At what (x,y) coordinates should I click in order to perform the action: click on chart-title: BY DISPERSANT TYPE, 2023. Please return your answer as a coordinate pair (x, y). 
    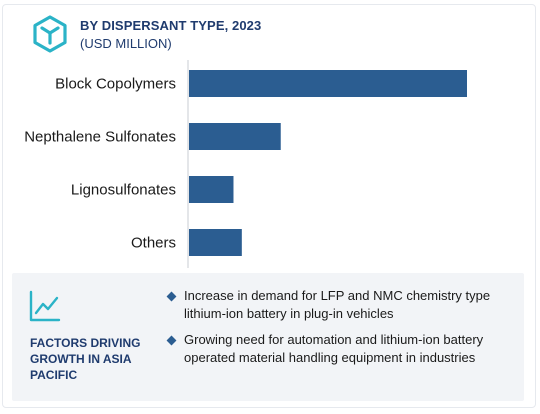
    Looking at the image, I should click on (171, 25).